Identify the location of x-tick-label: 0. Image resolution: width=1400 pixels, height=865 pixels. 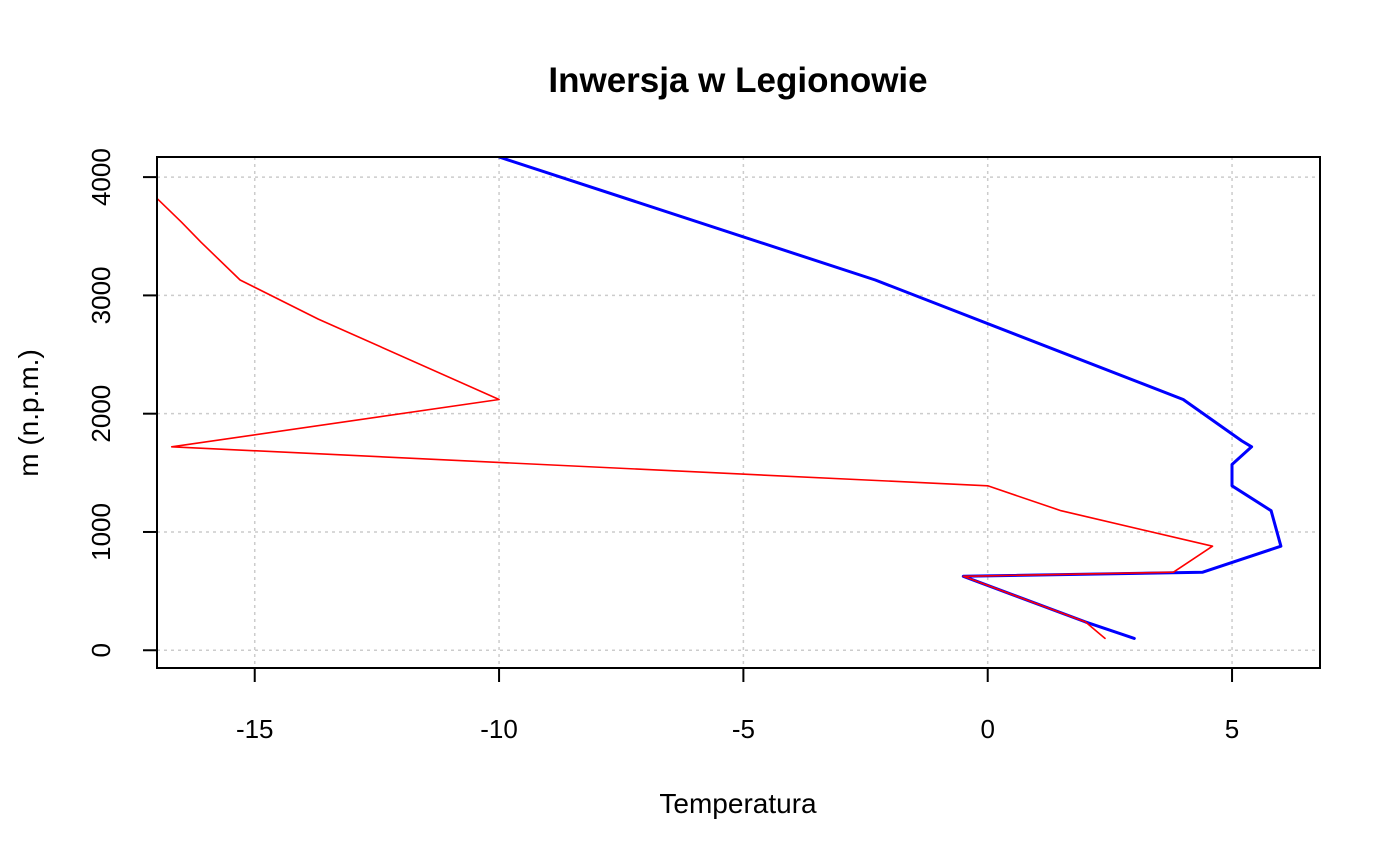
(987, 729).